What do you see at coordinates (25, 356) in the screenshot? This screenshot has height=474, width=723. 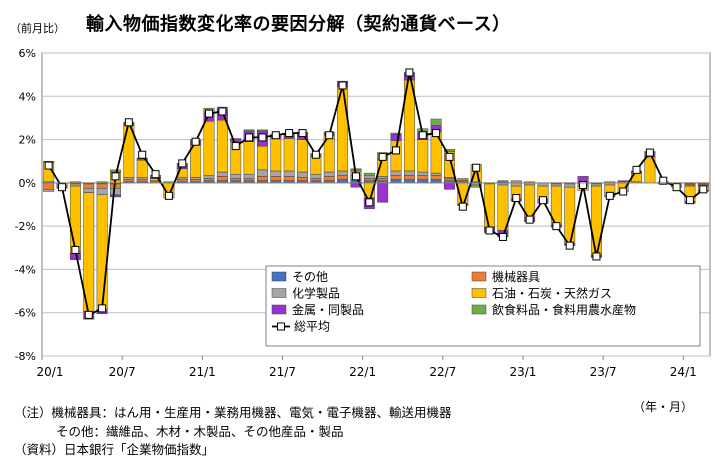 I see `y-tick-label: -8%` at bounding box center [25, 356].